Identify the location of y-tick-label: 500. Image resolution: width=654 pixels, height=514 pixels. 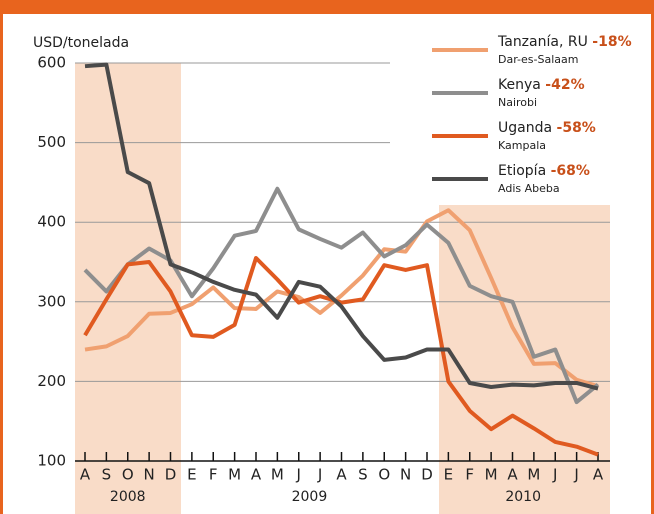
(51, 142).